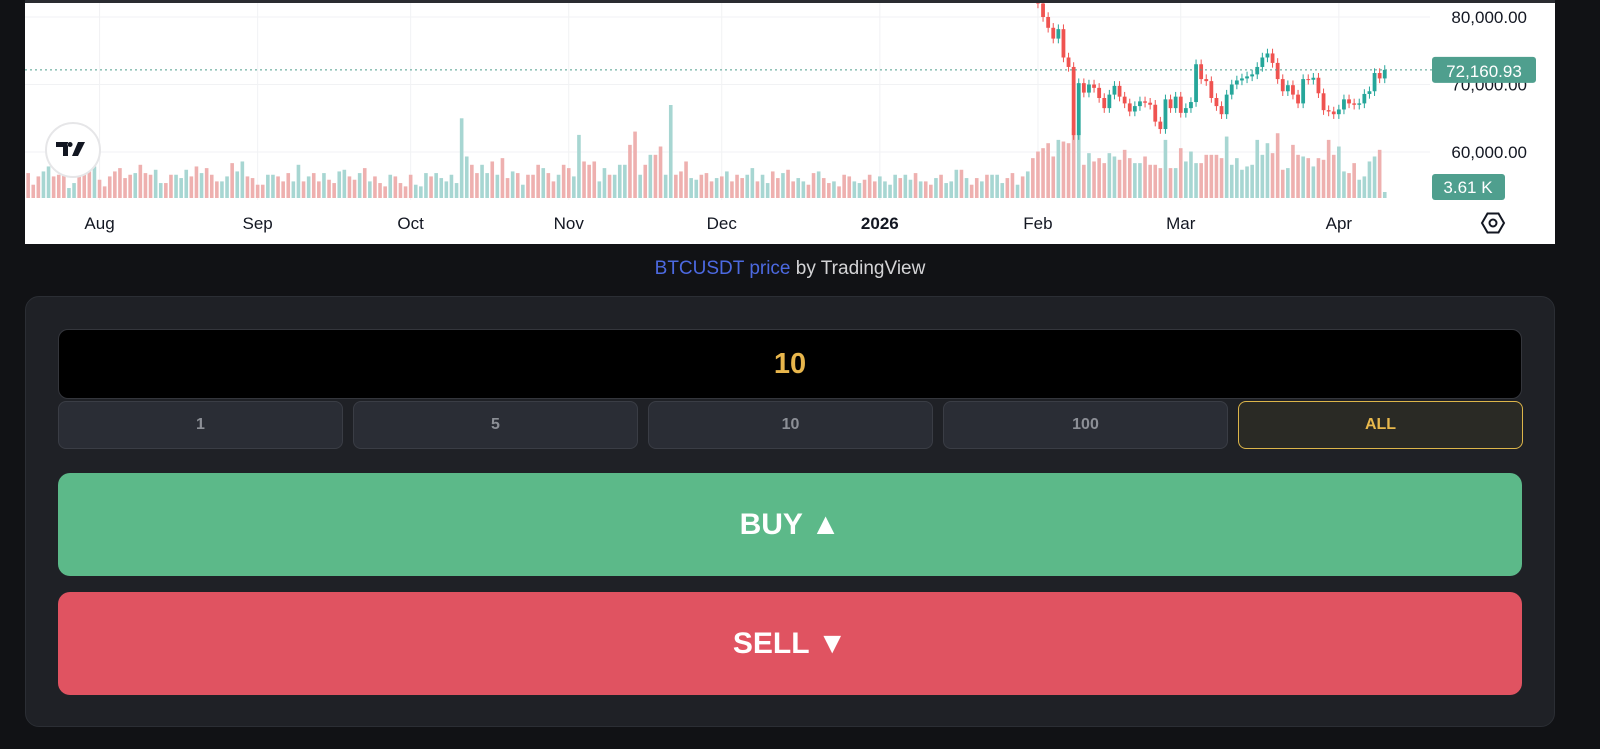  What do you see at coordinates (790, 524) in the screenshot?
I see `buy-button: BUY ▲` at bounding box center [790, 524].